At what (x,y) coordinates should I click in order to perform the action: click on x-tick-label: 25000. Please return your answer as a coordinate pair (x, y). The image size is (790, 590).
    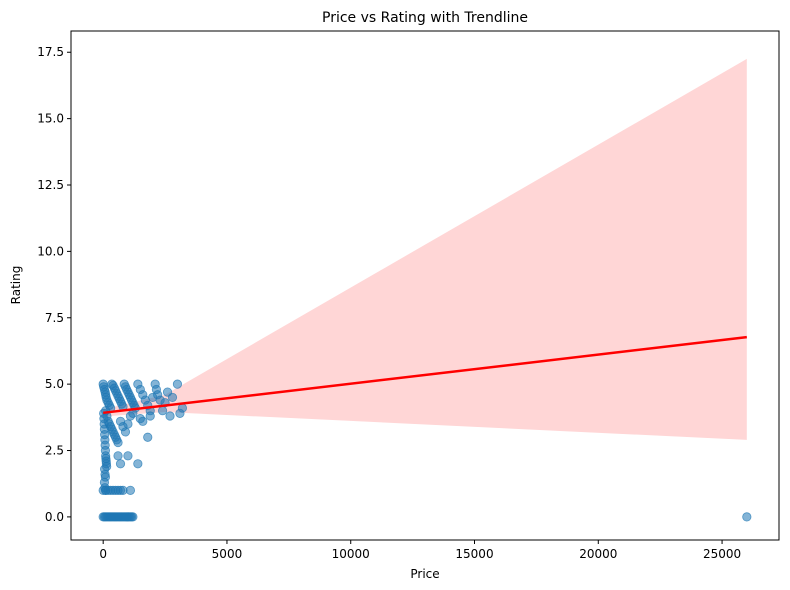
    Looking at the image, I should click on (722, 554).